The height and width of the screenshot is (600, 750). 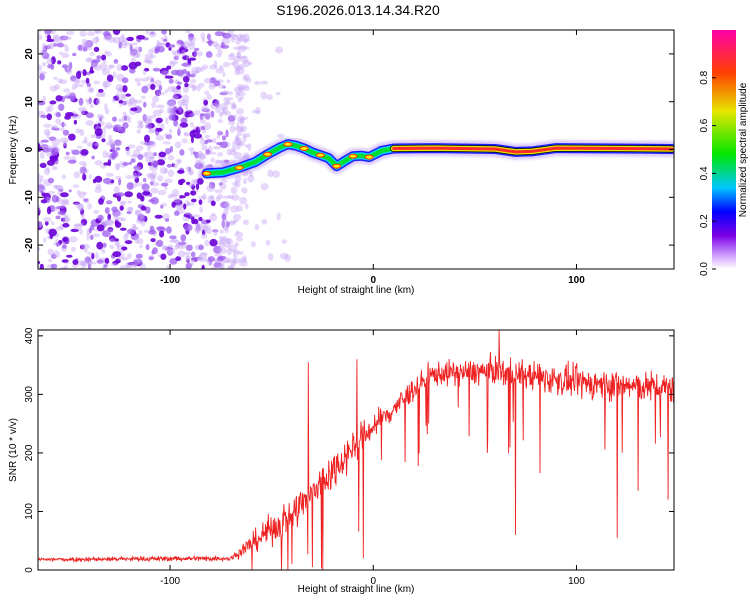 I want to click on colorbar-tick-label: 0.4, so click(x=704, y=173).